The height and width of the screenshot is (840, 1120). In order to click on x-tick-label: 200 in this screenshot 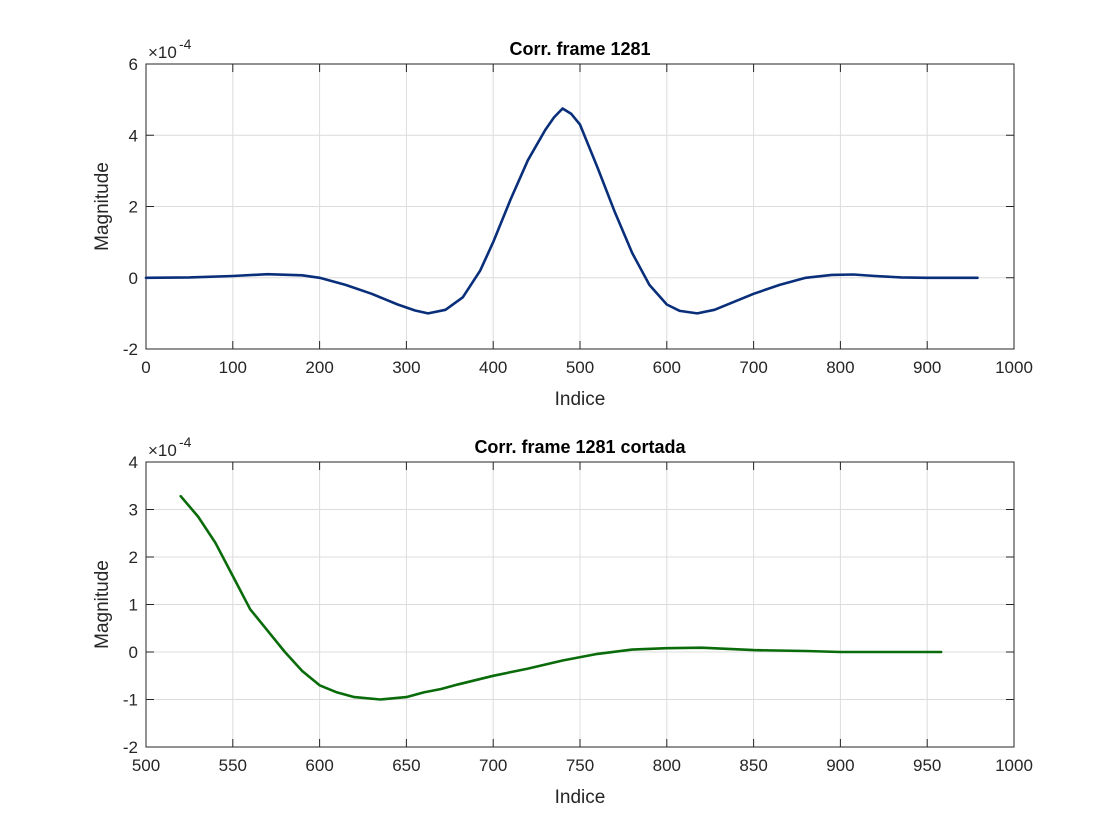, I will do `click(319, 367)`.